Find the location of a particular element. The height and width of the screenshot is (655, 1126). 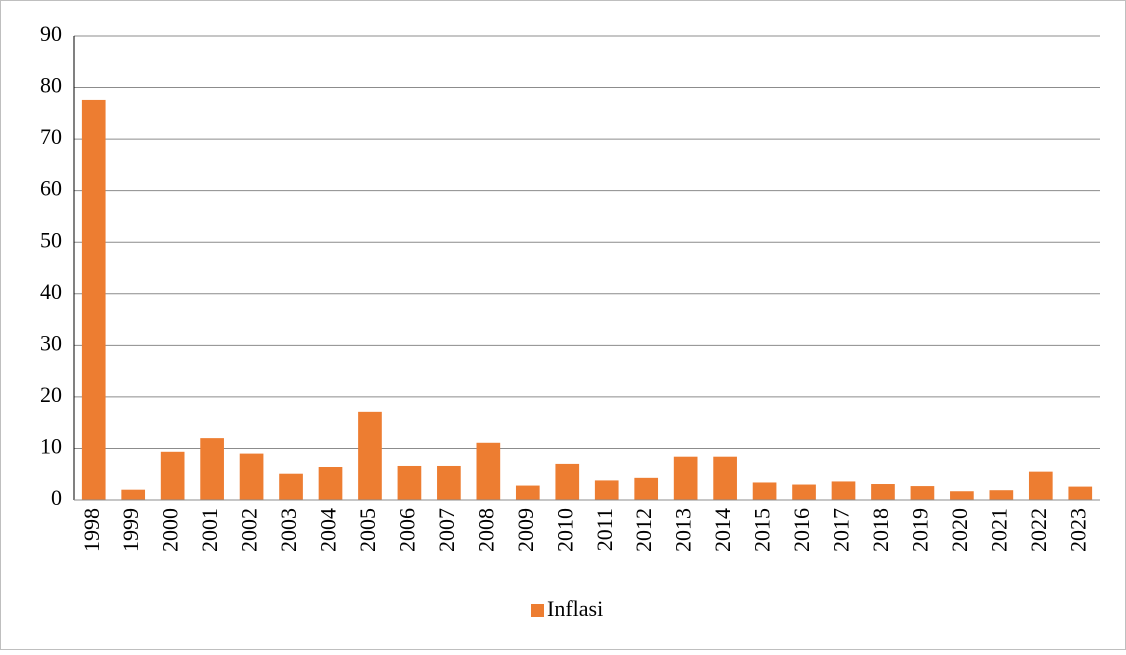

y-tick-label: 10 is located at coordinates (51, 445).